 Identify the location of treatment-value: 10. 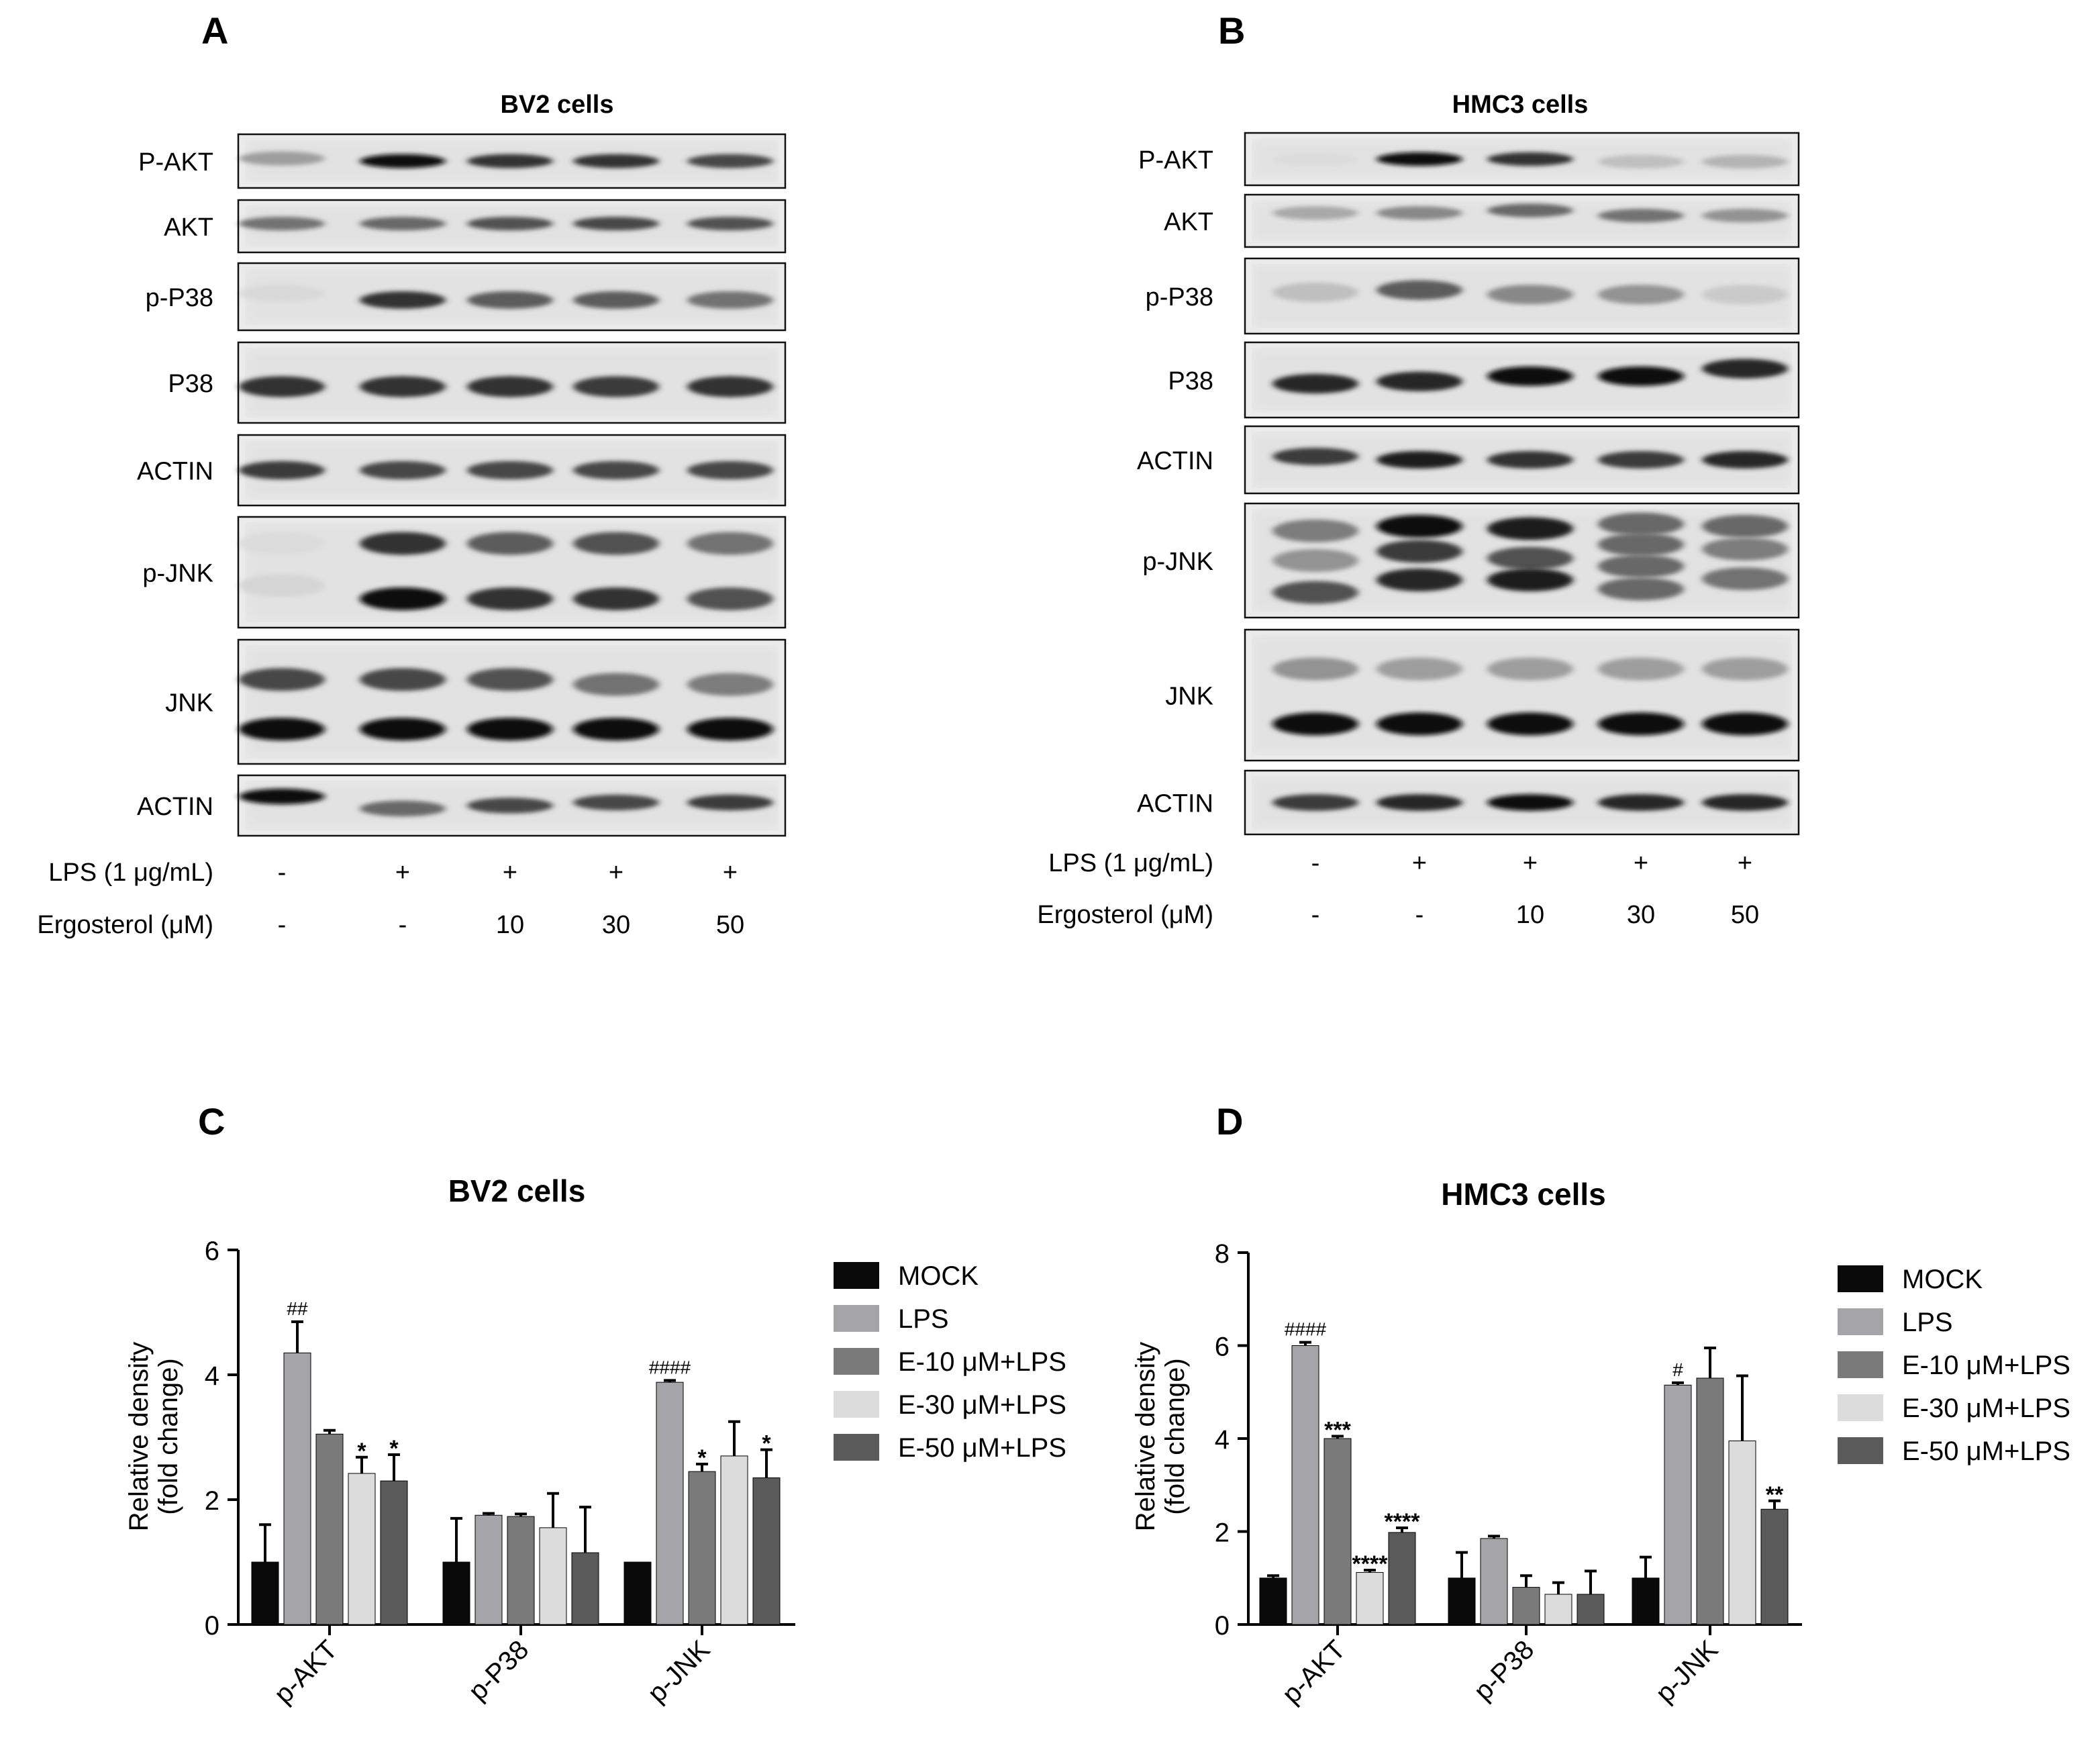
(1530, 915).